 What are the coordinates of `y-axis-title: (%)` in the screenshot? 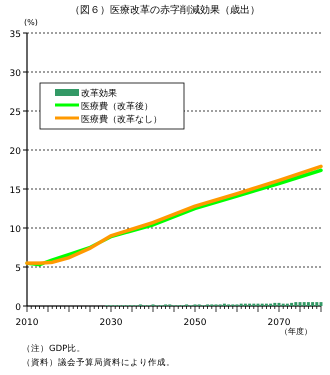 It's located at (31, 22).